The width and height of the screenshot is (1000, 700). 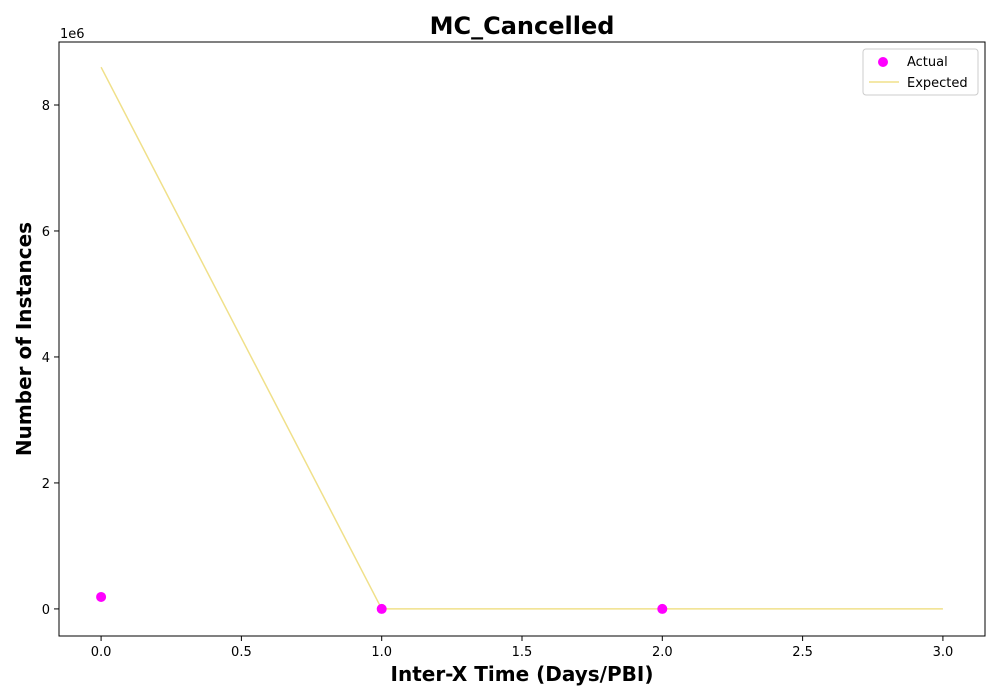 I want to click on x-tick-label: 3.0, so click(x=943, y=652).